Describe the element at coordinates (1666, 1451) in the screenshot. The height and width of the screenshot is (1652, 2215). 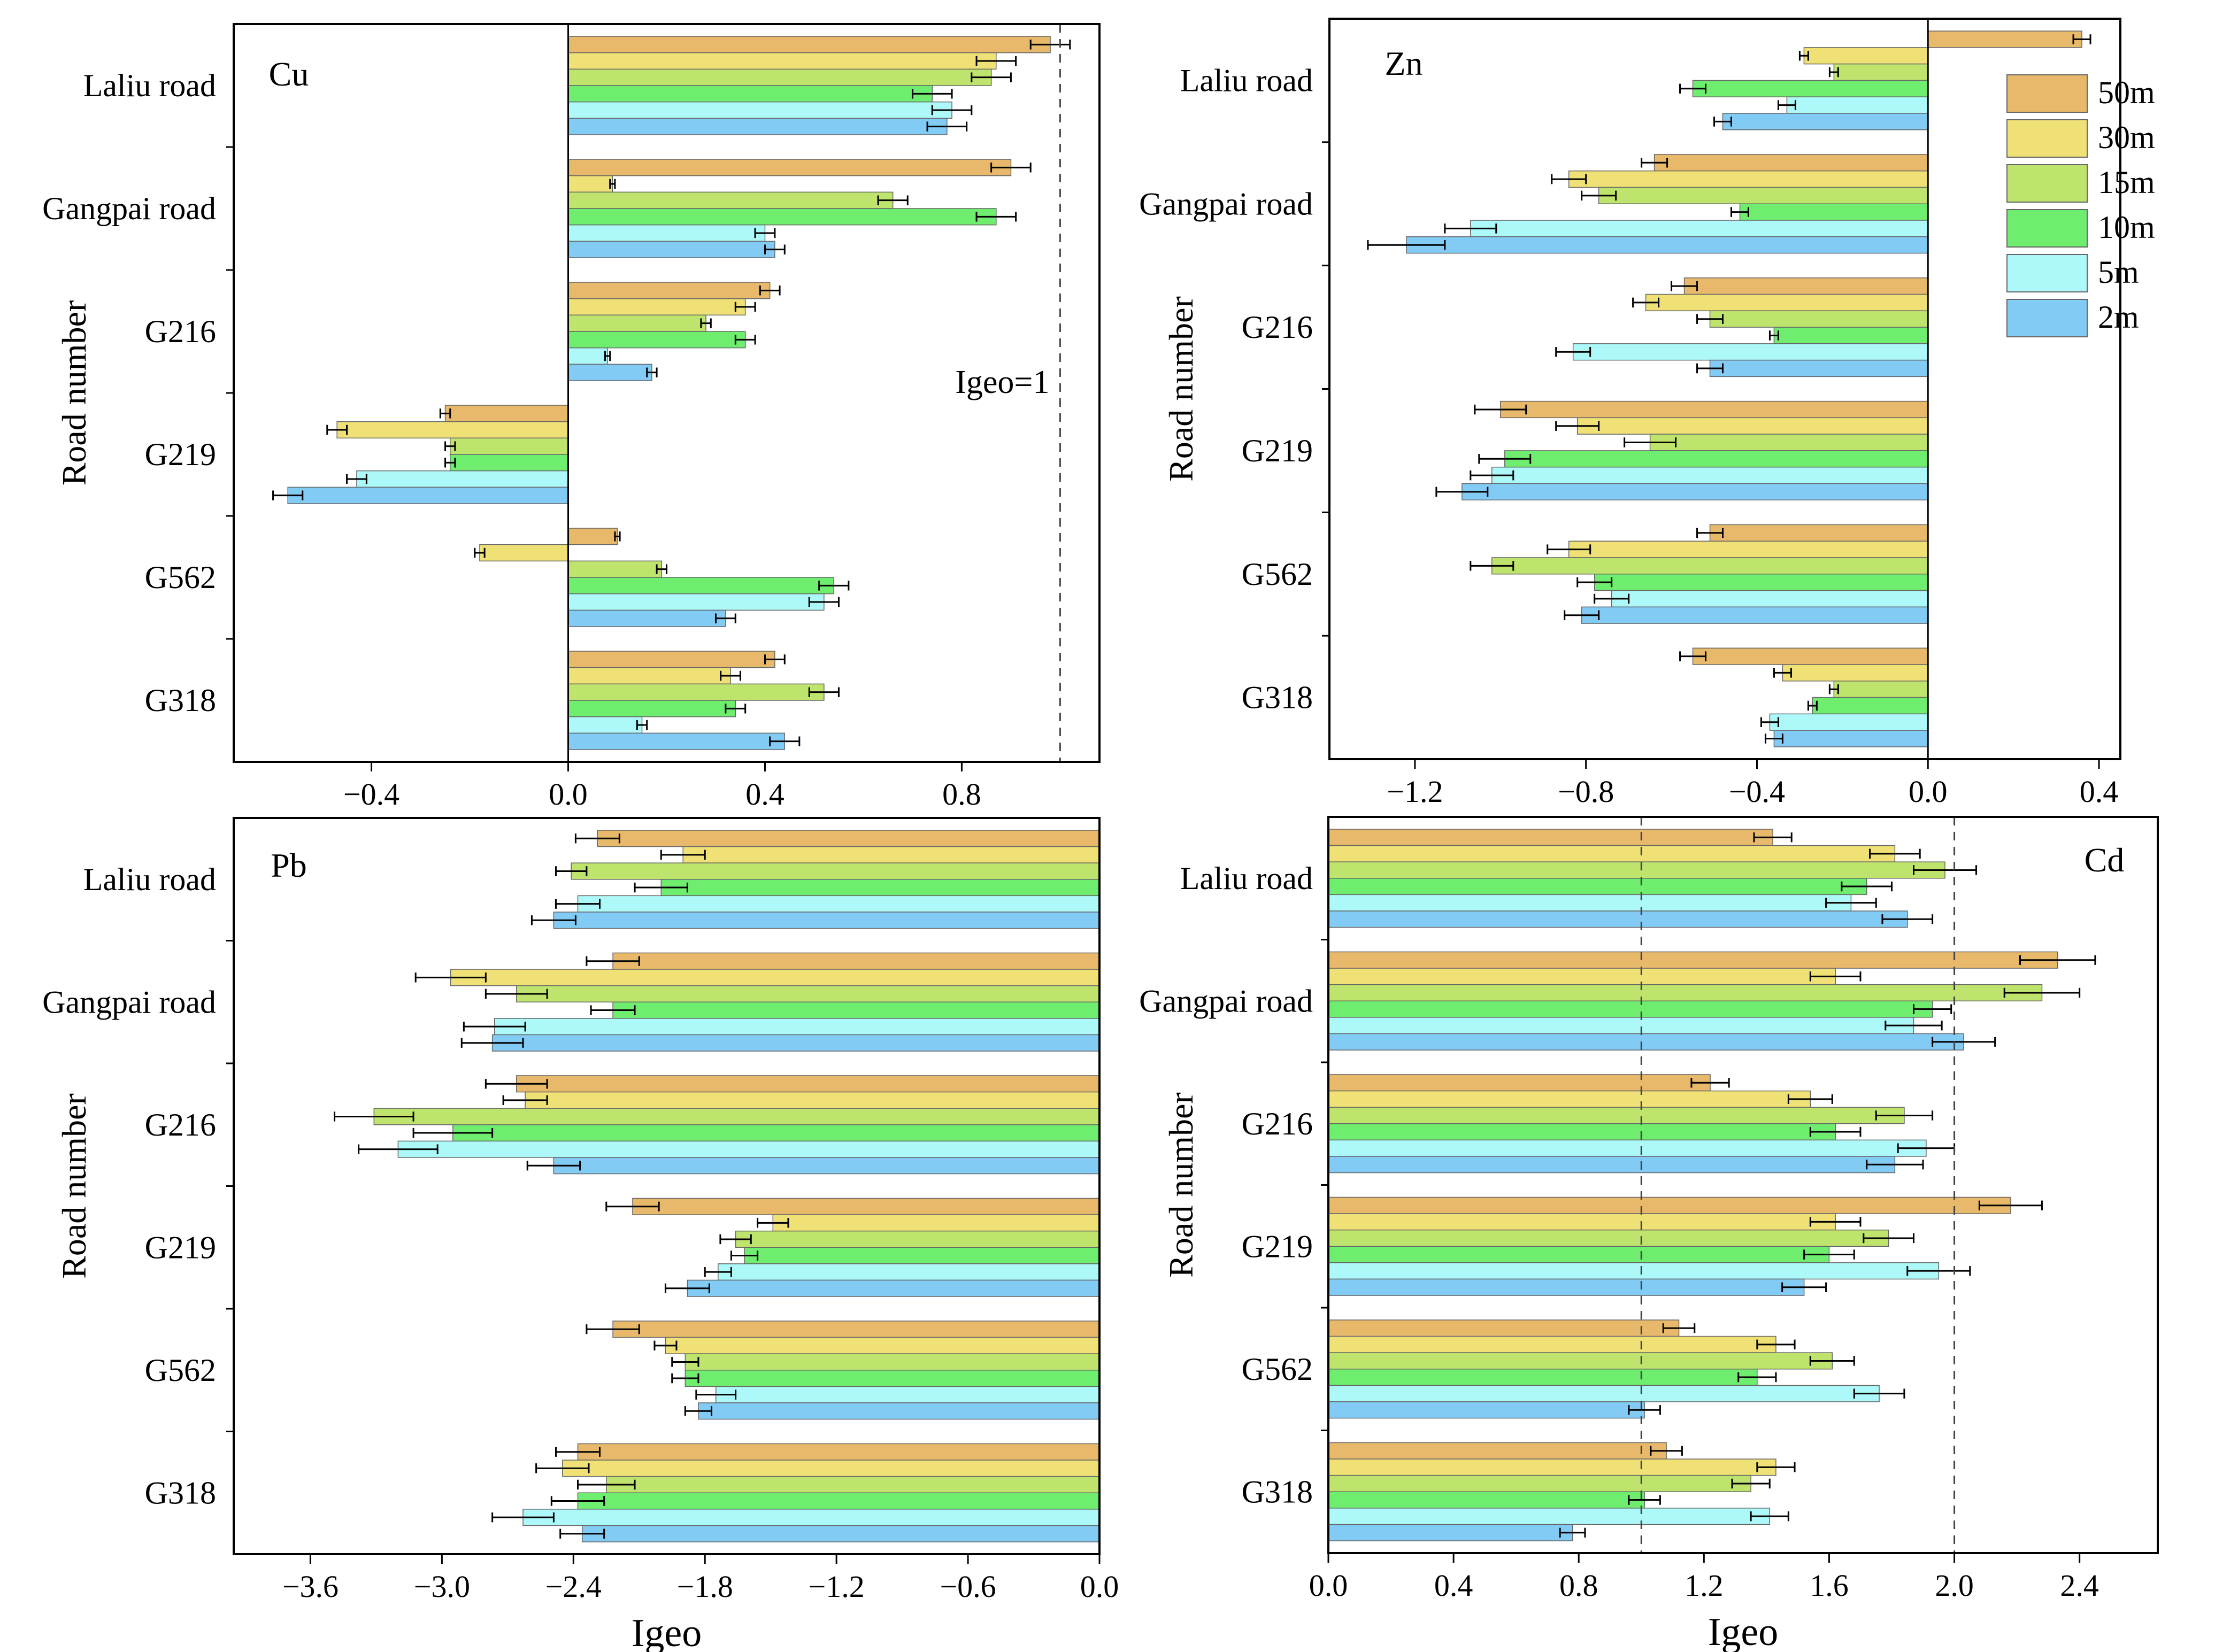
I see `error-bar-cd-g318-50m` at that location.